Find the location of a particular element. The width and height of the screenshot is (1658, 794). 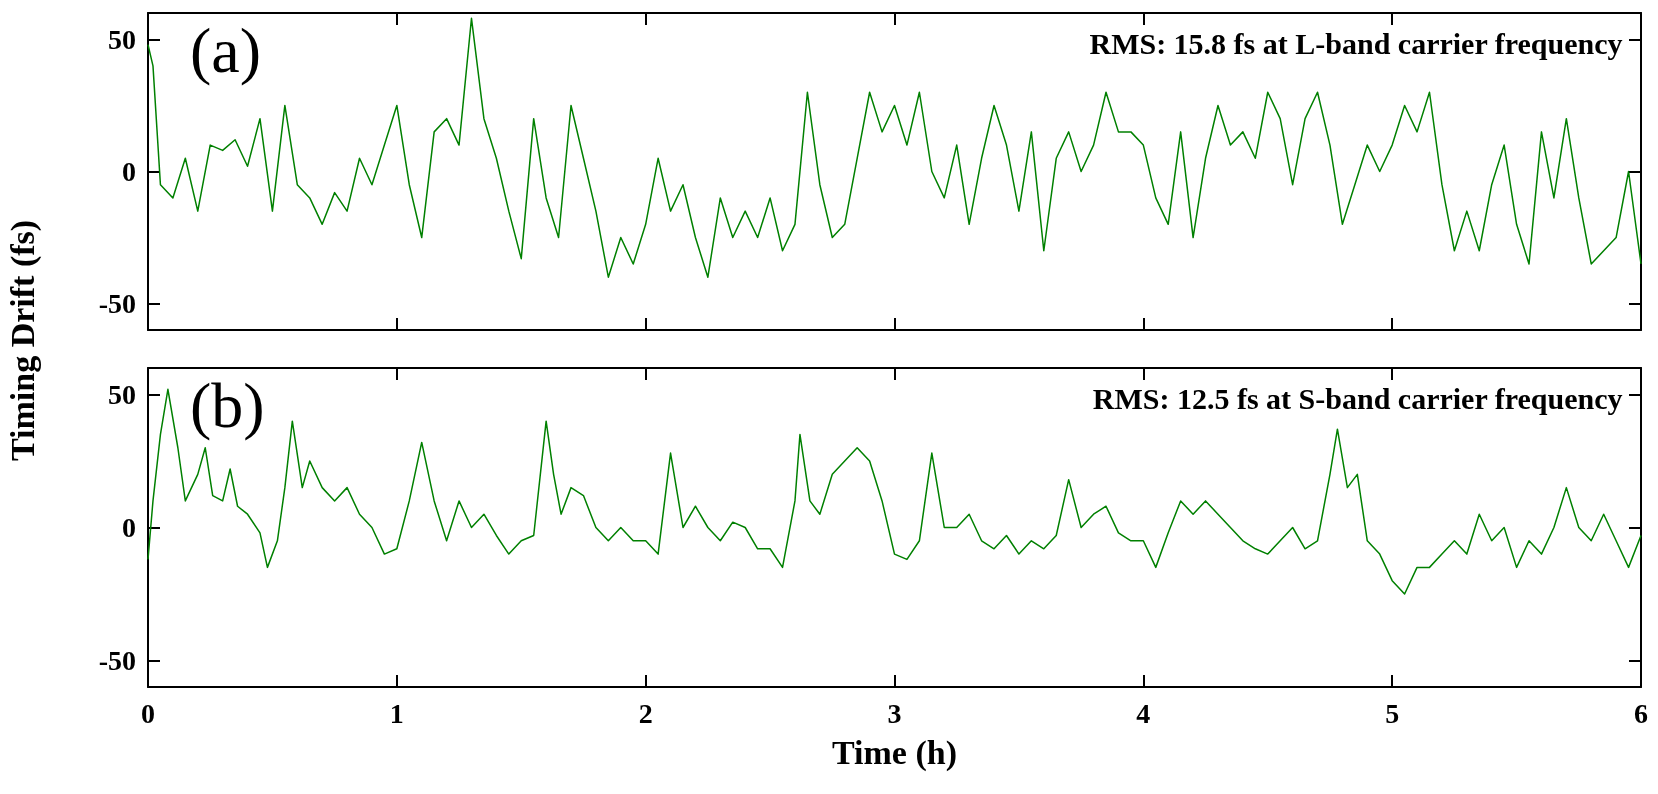

x-tick-label: 2 is located at coordinates (645, 713).